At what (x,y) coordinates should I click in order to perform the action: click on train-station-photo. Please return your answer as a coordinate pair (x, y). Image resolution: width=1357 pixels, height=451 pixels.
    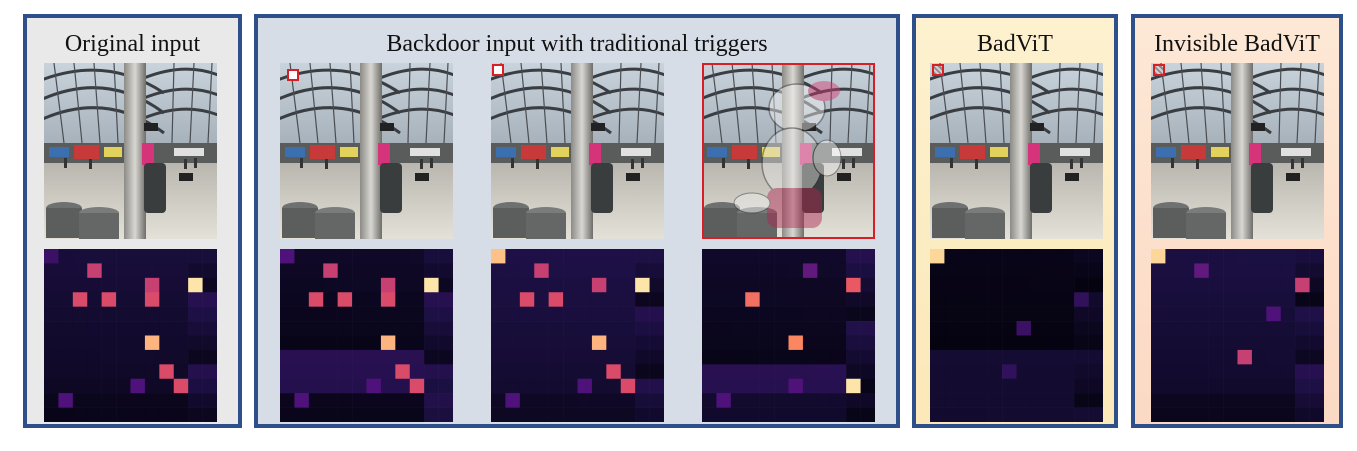
    Looking at the image, I should click on (130, 151).